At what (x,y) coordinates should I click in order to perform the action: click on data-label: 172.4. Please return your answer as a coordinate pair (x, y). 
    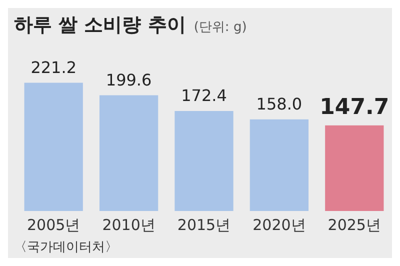
    Looking at the image, I should click on (204, 96).